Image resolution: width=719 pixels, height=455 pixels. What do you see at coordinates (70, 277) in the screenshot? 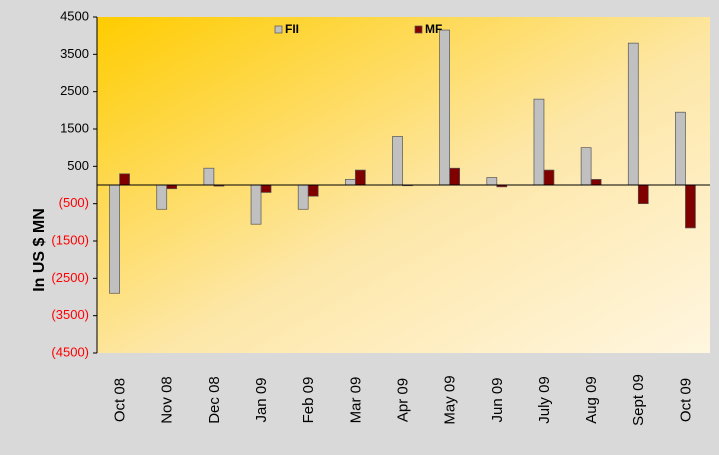
I see `y-tick-label: (2500)` at bounding box center [70, 277].